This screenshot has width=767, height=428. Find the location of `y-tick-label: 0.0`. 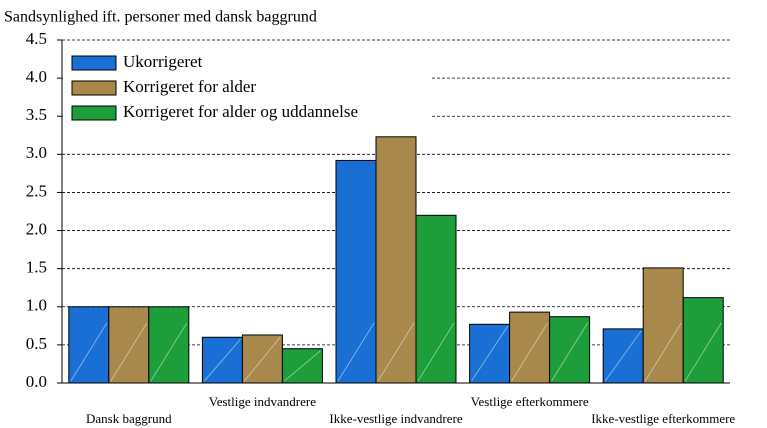

y-tick-label: 0.0 is located at coordinates (36, 381).